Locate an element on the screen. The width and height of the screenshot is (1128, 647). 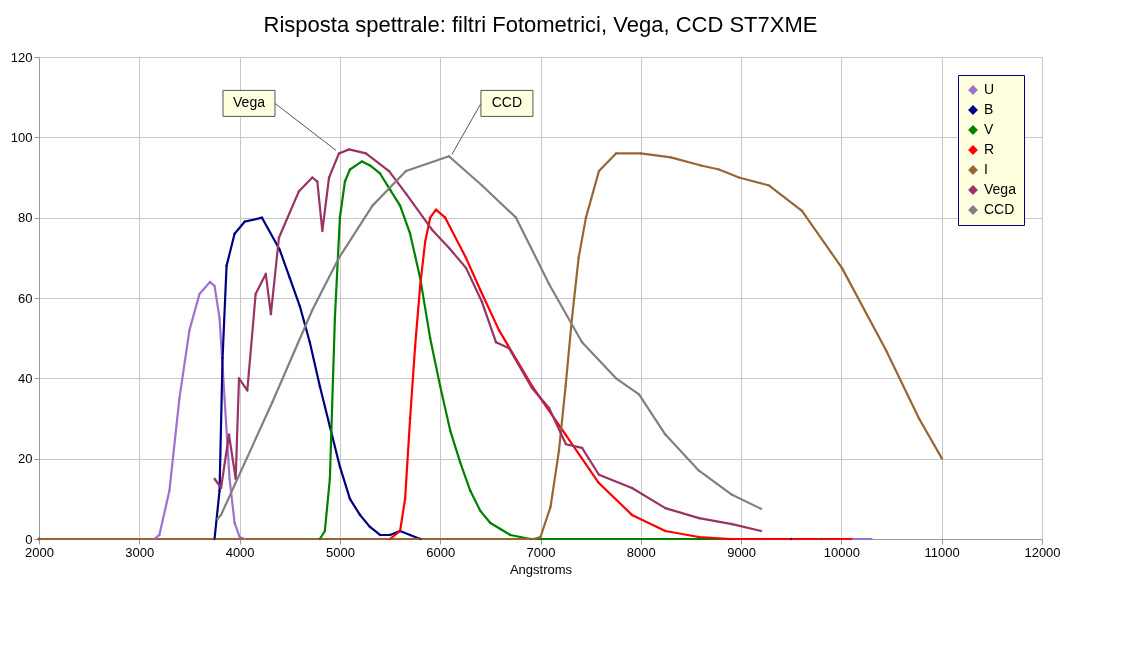
x-tick-label: 6000 is located at coordinates (441, 552).